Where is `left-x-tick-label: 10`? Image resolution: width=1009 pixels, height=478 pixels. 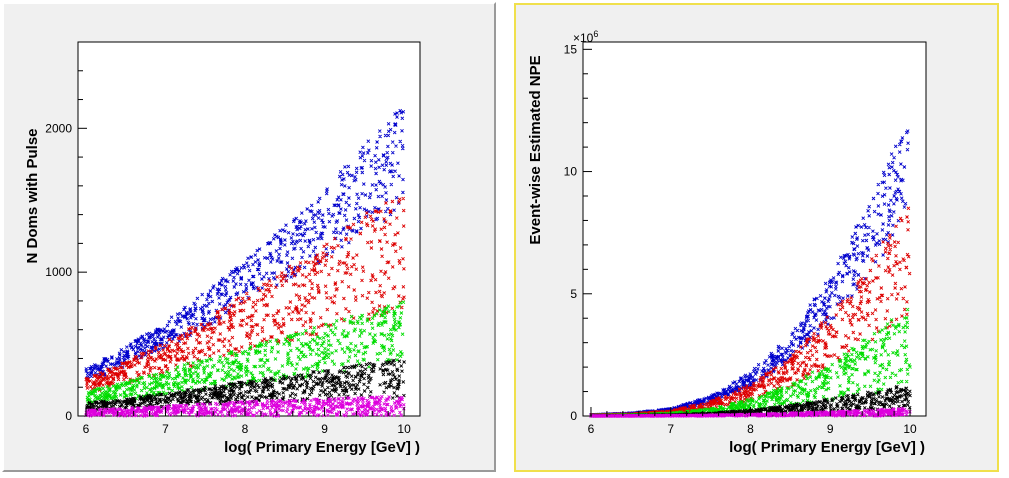
left-x-tick-label: 10 is located at coordinates (404, 429).